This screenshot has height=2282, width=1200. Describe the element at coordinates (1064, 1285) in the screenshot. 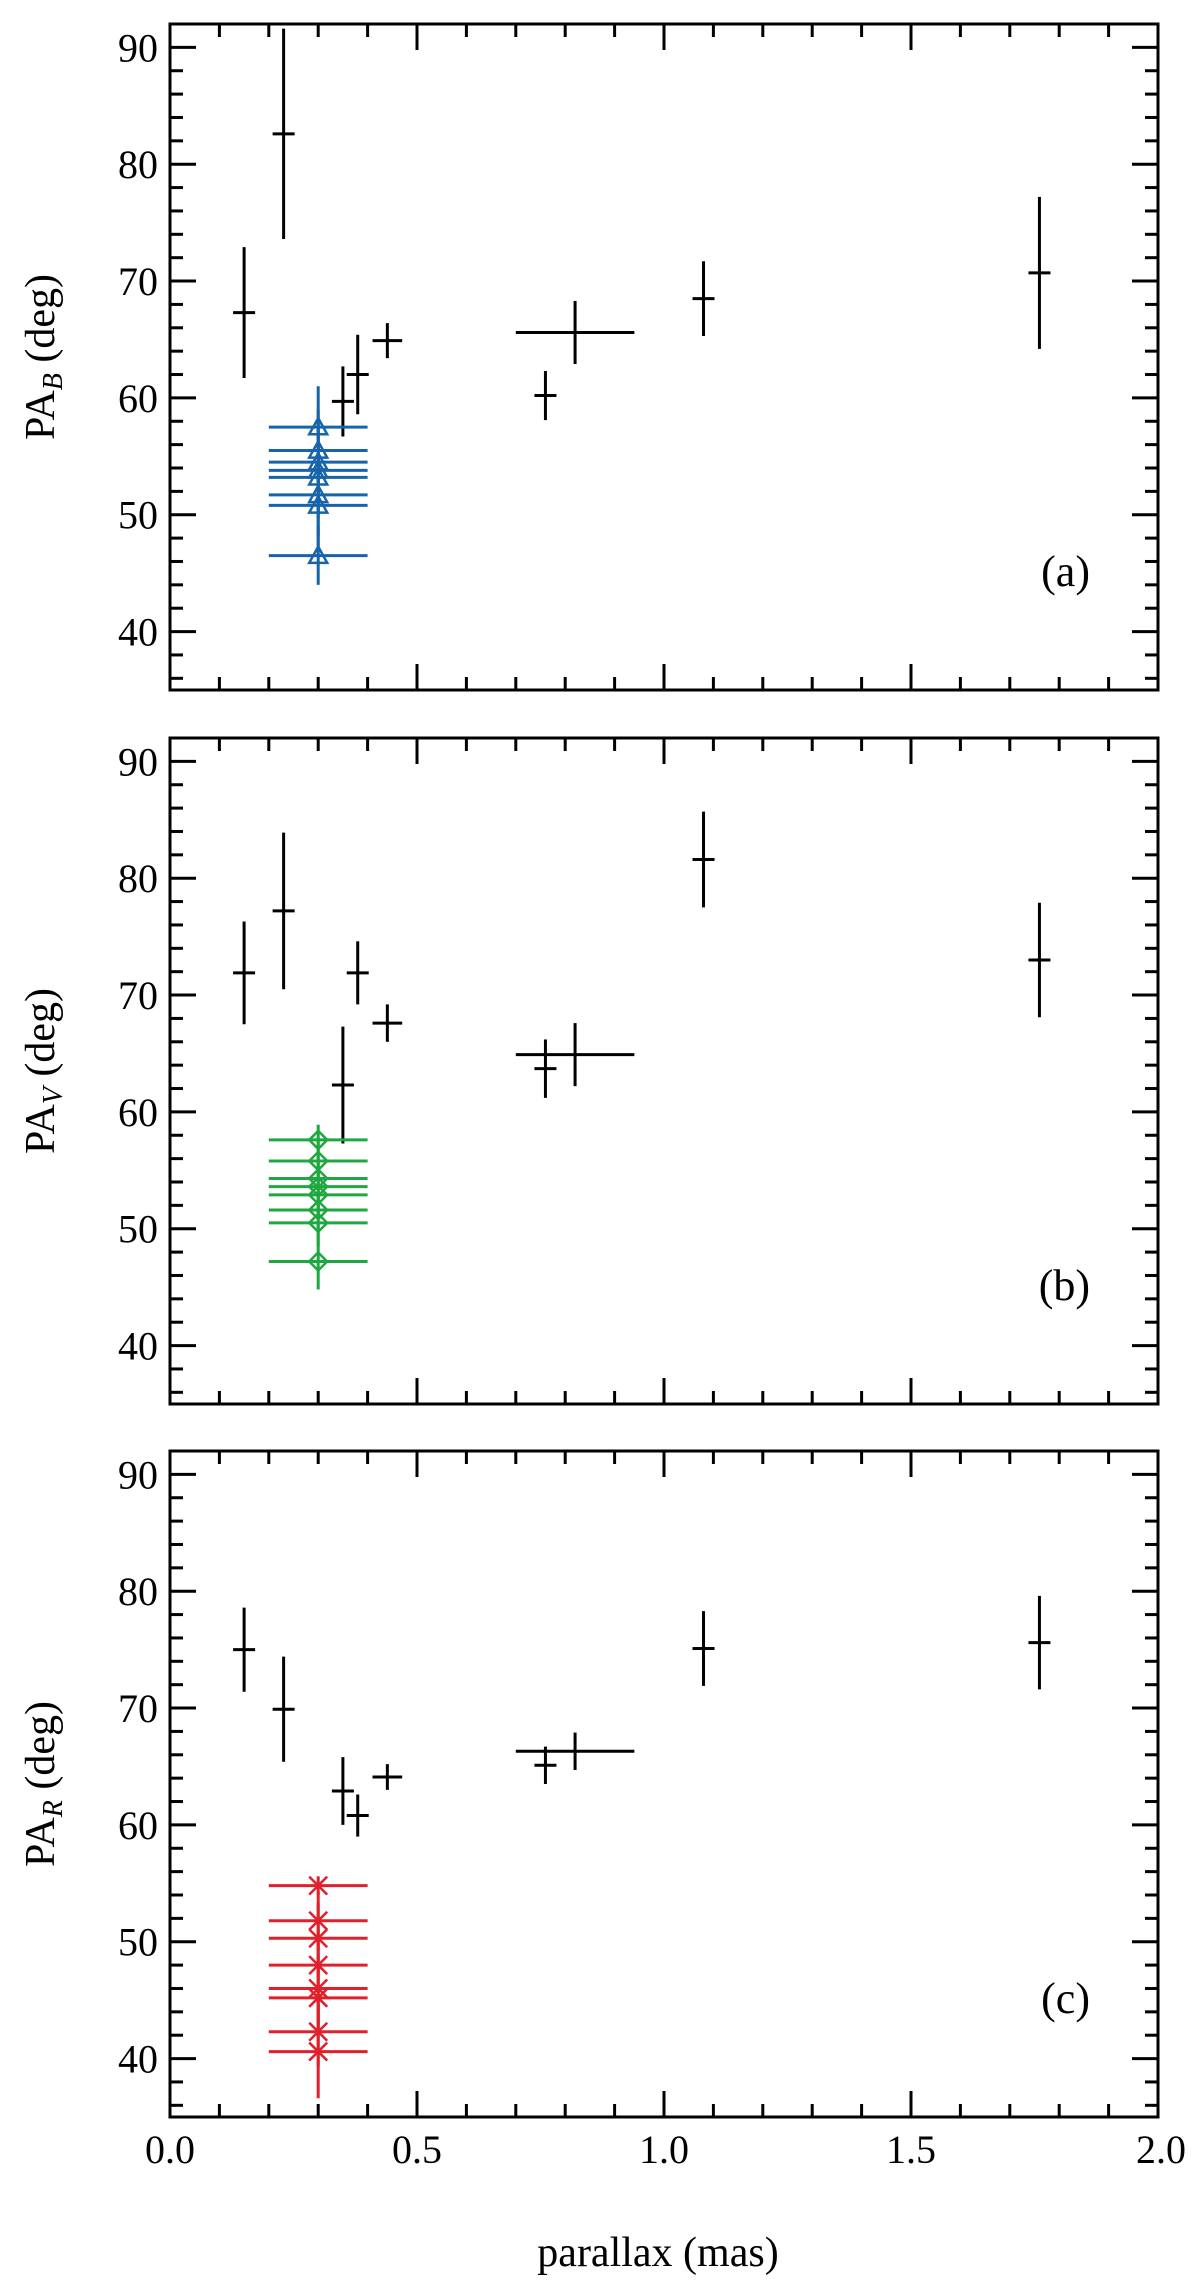

I see `panel-label: (b)` at that location.